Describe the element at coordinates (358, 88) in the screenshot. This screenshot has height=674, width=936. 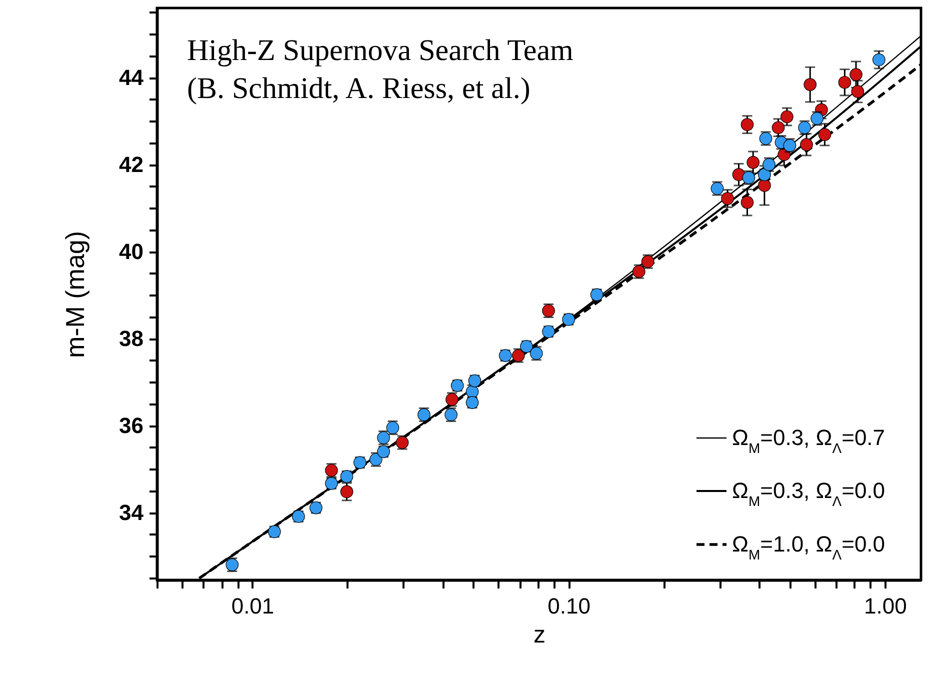
I see `annotation: (B. Schmidt, A. Riess, et al.)` at that location.